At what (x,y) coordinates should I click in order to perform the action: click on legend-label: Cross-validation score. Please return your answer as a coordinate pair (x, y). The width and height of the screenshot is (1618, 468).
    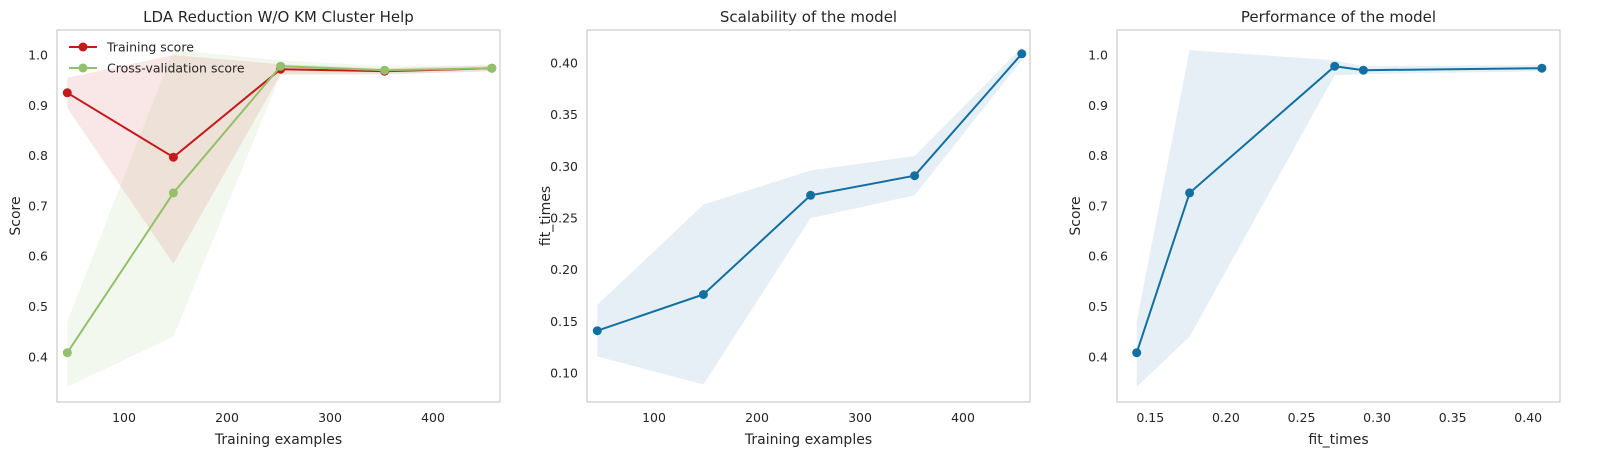
    Looking at the image, I should click on (176, 68).